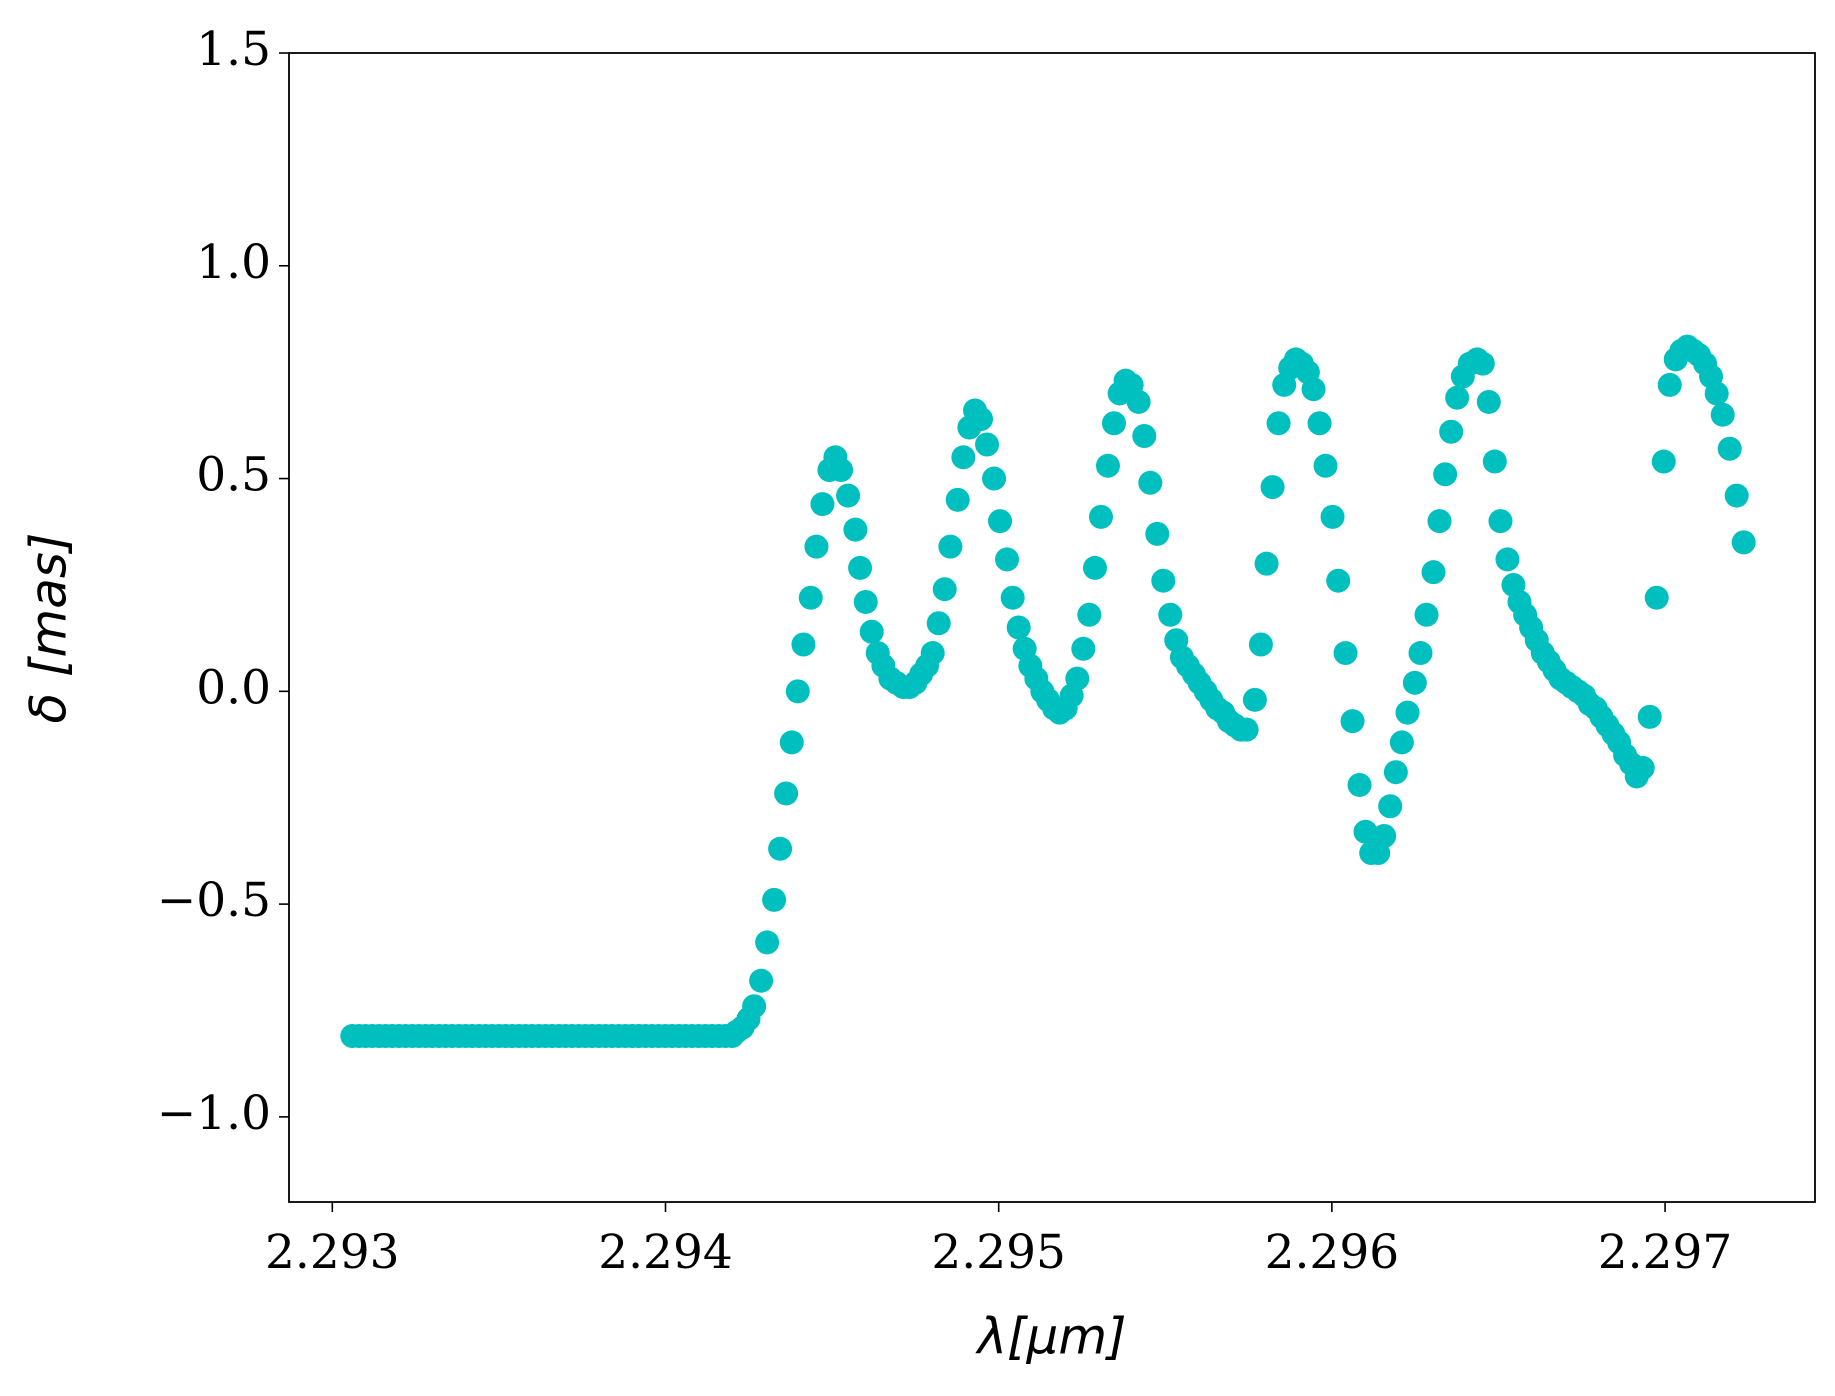 The height and width of the screenshot is (1396, 1835). Describe the element at coordinates (233, 687) in the screenshot. I see `y-tick-label: 0.0` at that location.